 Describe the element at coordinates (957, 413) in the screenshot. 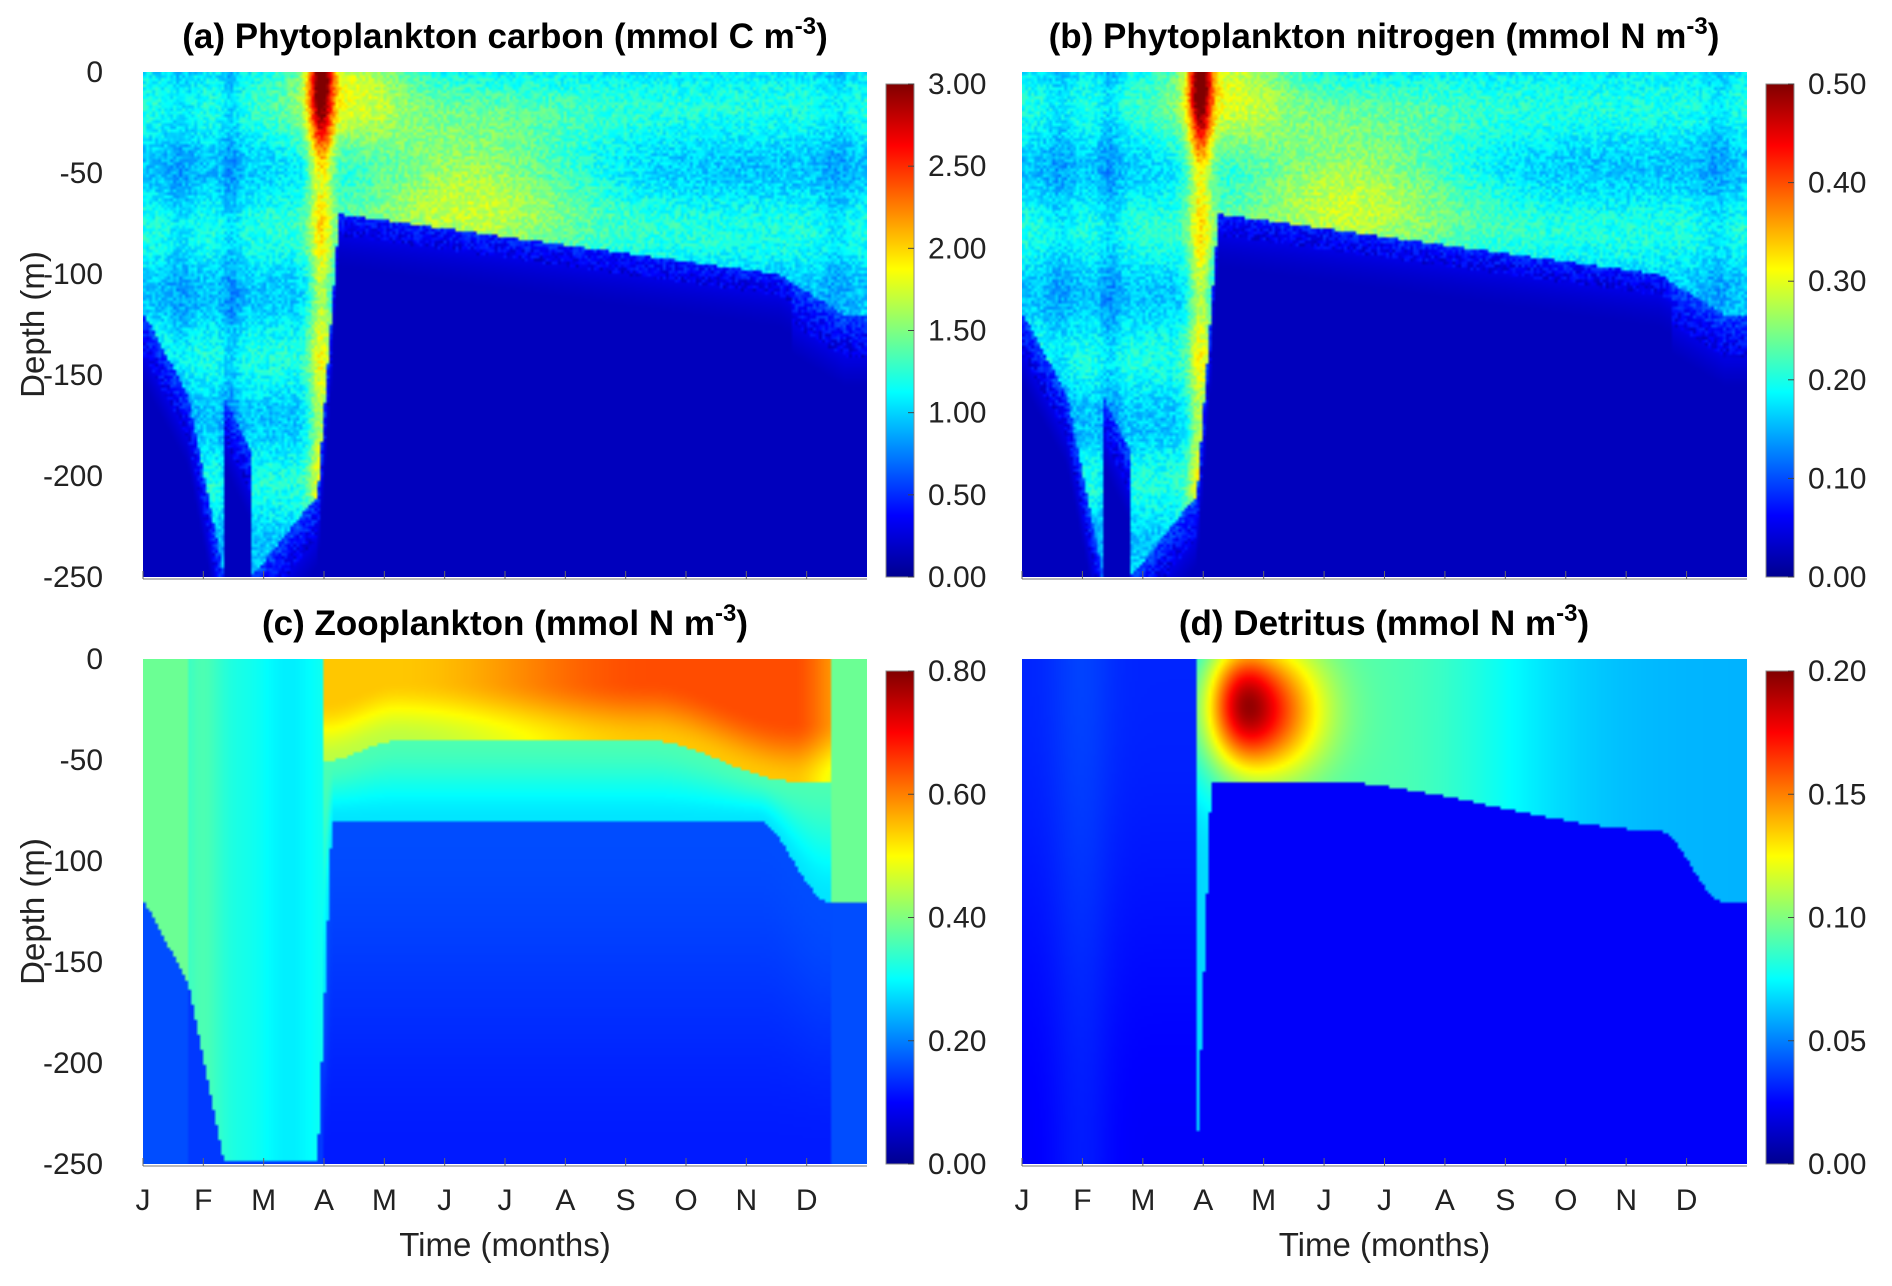

I see `colorbar-tick-label: 1.00` at that location.